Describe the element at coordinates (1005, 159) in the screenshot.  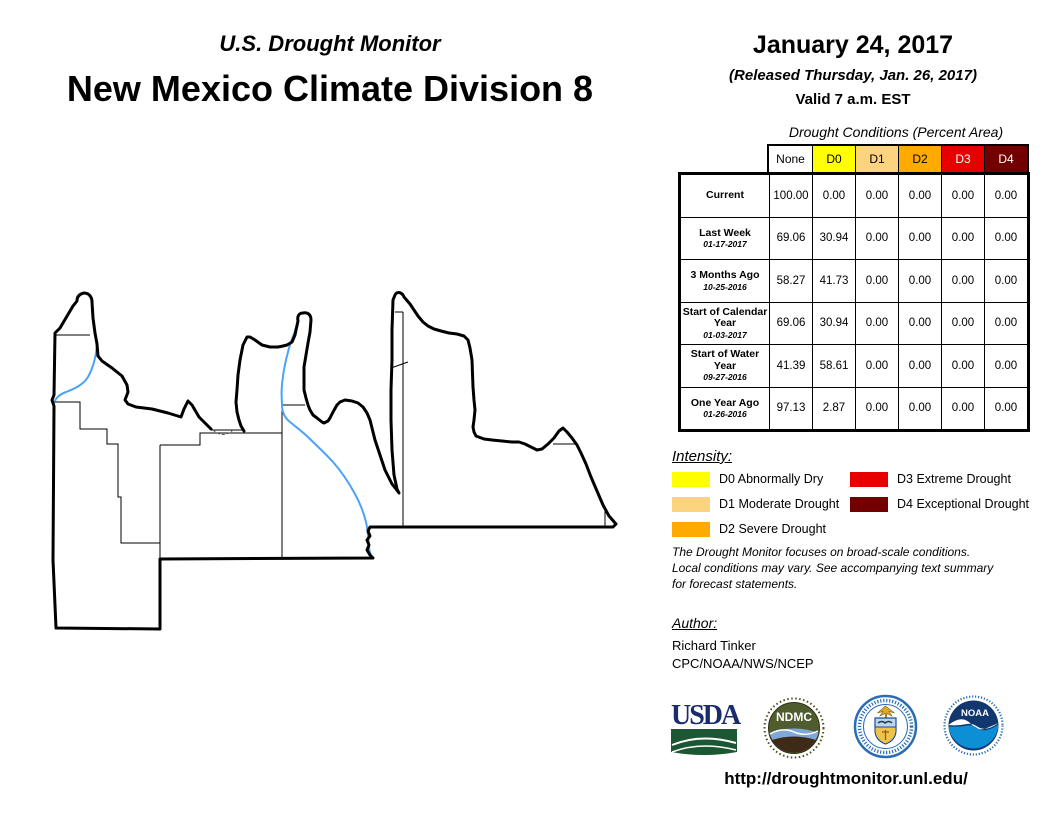
I see `column-header-d4: D4` at that location.